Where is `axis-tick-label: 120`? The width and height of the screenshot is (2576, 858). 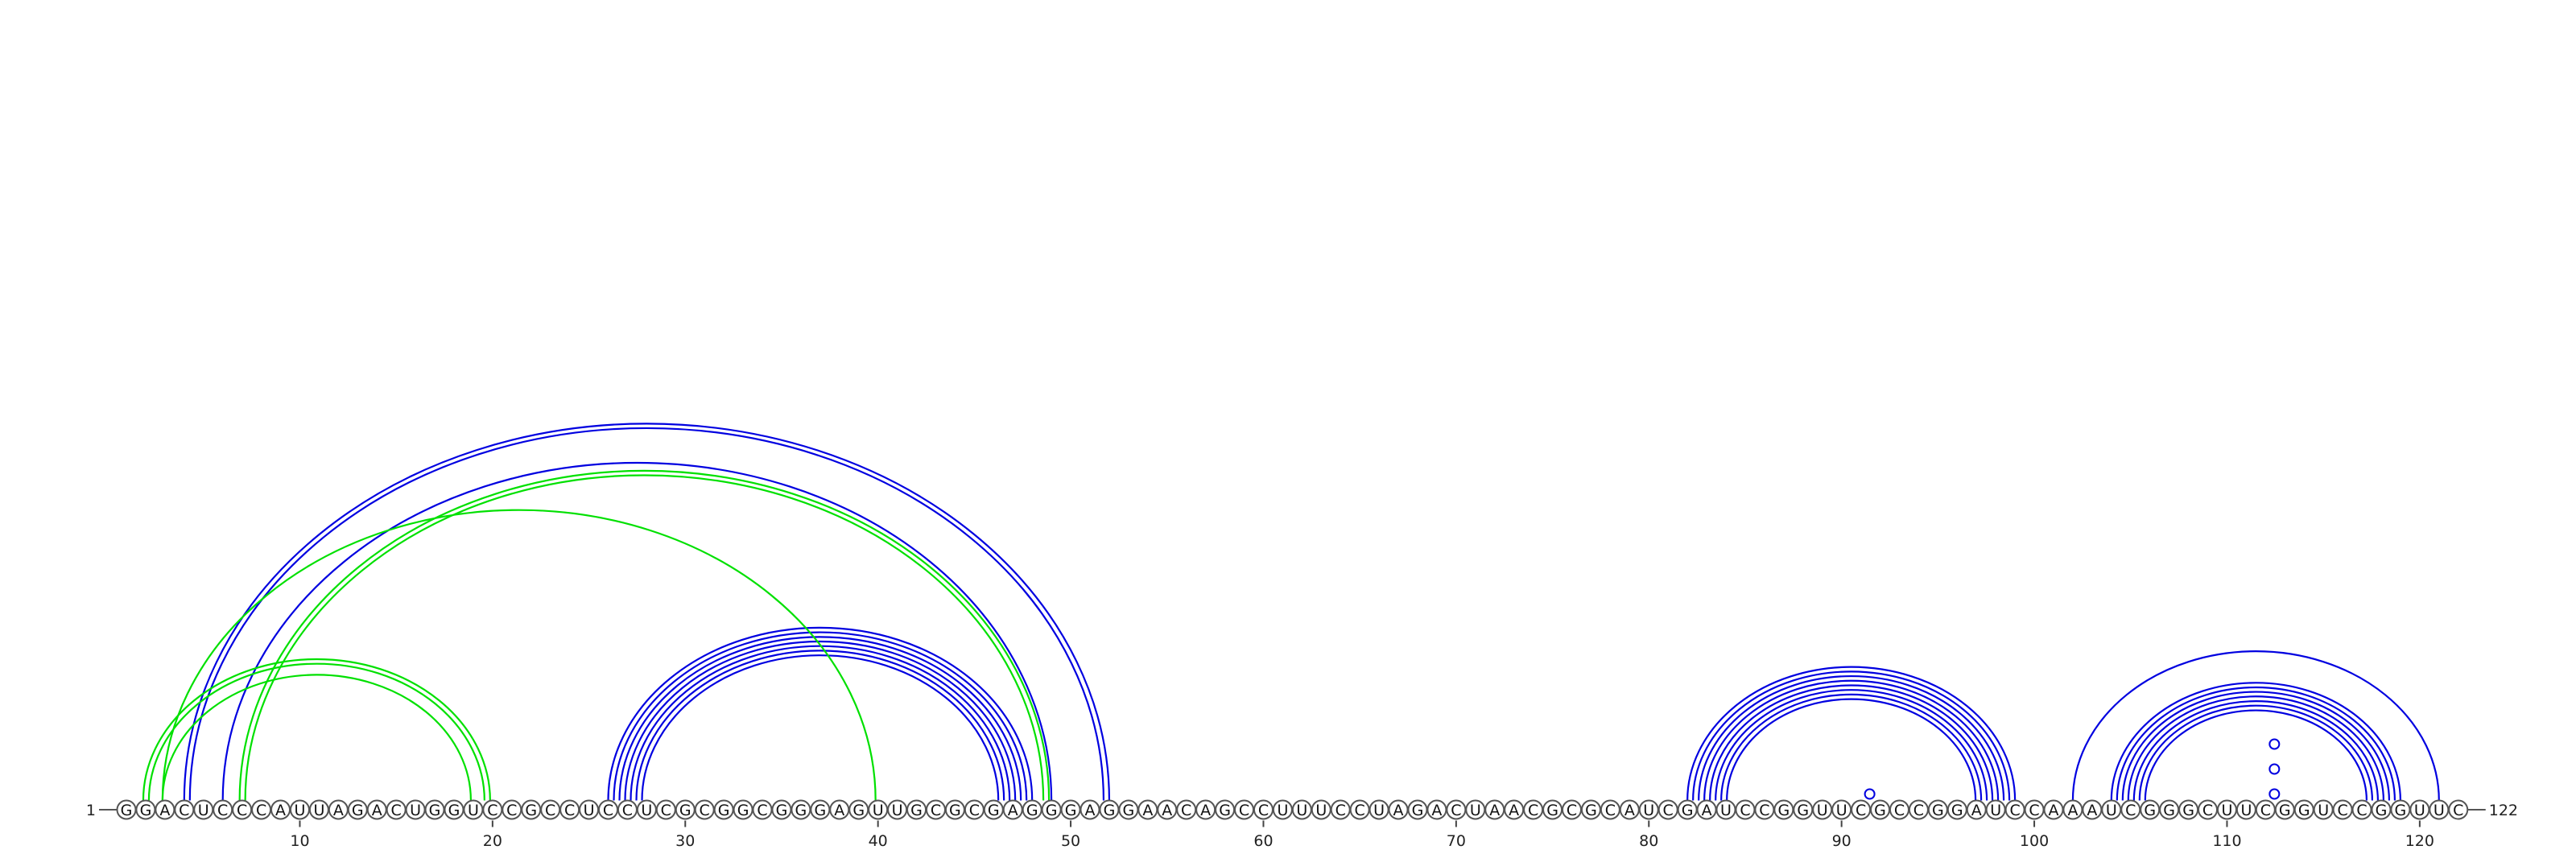 axis-tick-label: 120 is located at coordinates (2419, 841).